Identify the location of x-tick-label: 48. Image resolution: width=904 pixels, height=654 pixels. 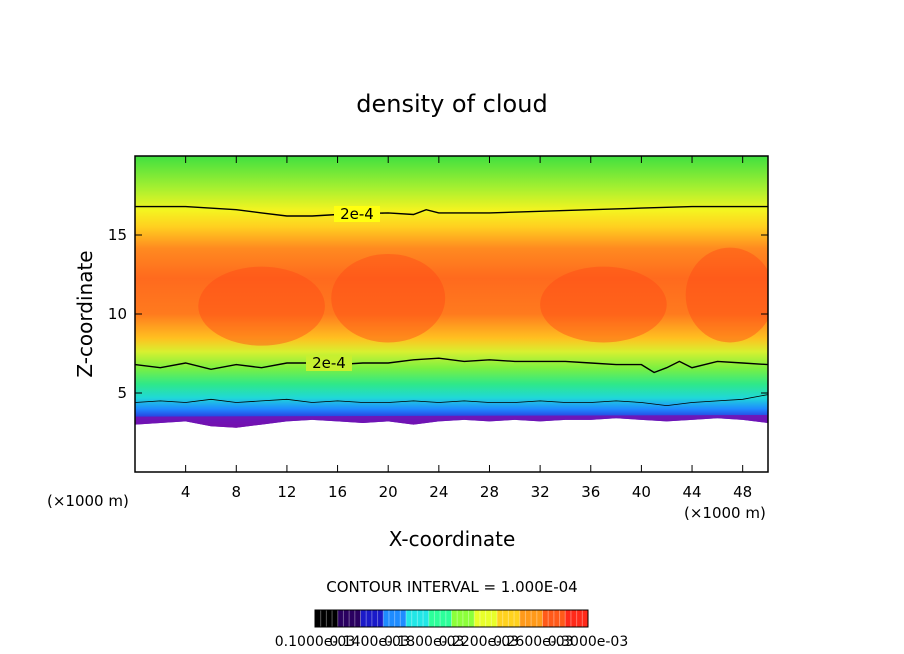
(742, 492).